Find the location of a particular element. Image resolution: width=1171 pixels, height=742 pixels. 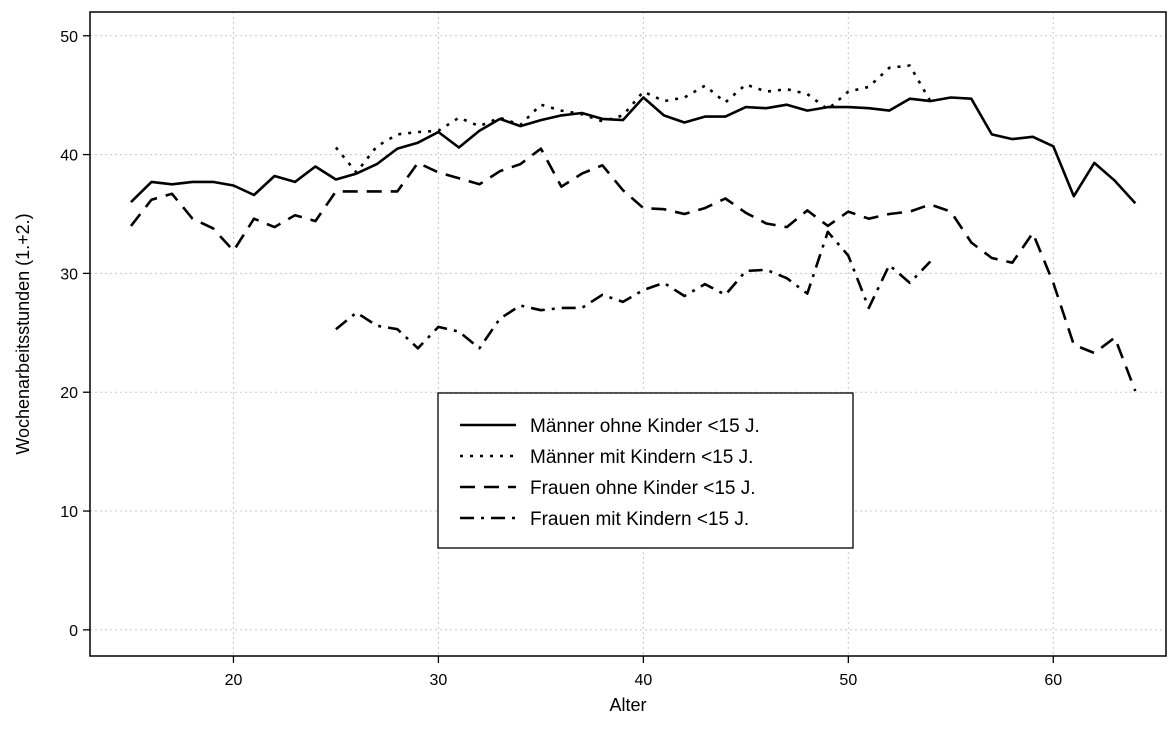

x-tick-label: 60 is located at coordinates (1053, 680).